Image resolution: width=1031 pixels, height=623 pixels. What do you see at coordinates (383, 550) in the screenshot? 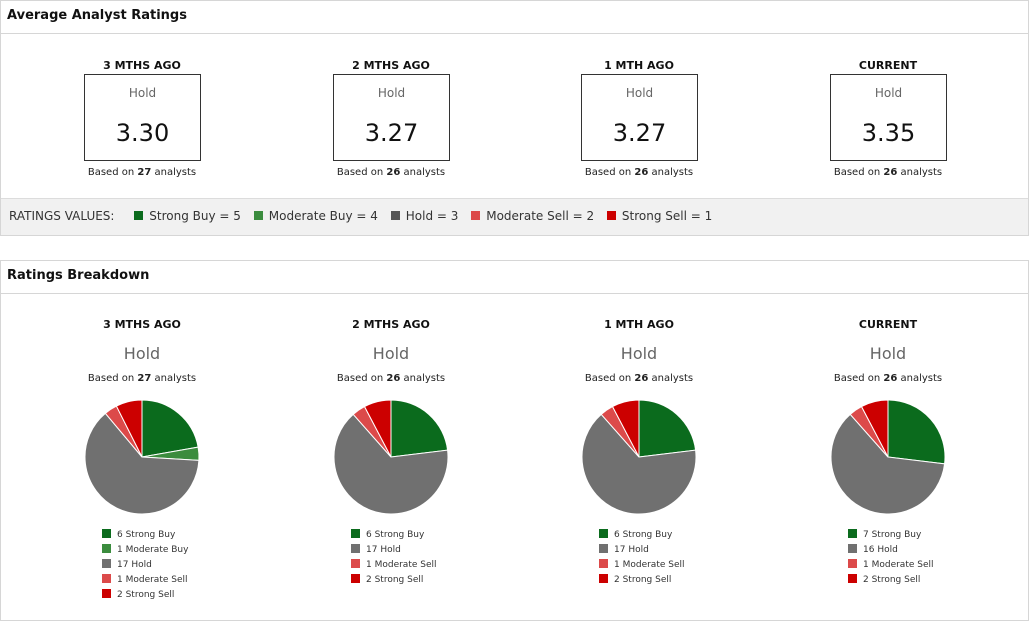
I see `legend-label: 17 Hold` at bounding box center [383, 550].